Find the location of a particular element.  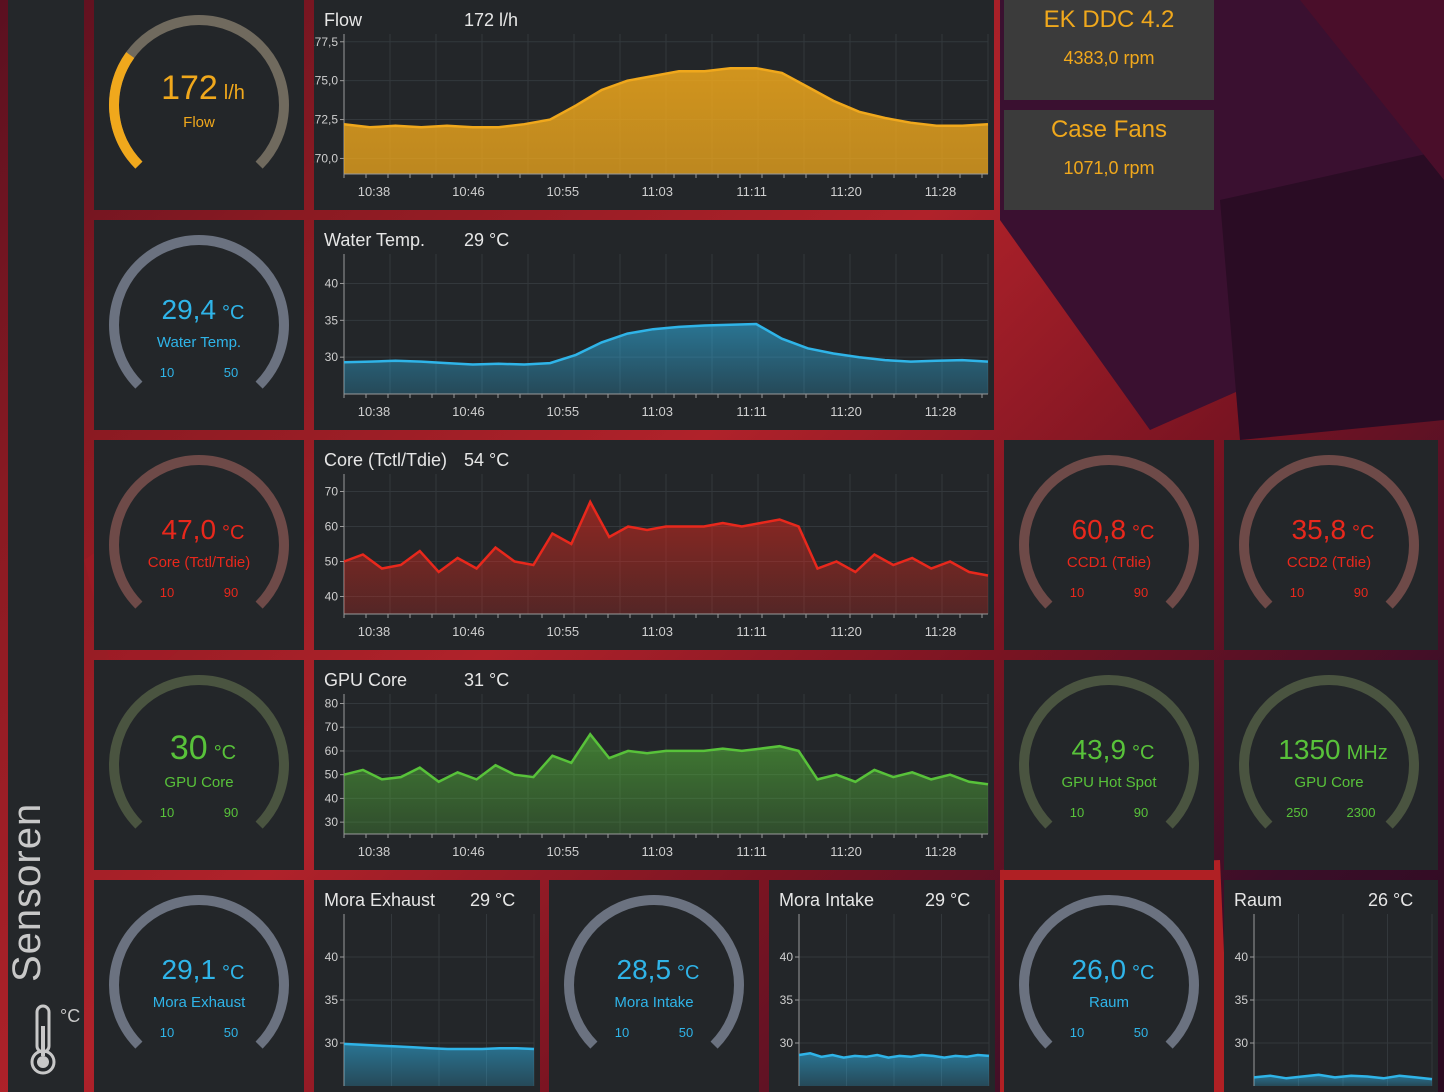

chart-current-value: 26 °C is located at coordinates (1391, 900).